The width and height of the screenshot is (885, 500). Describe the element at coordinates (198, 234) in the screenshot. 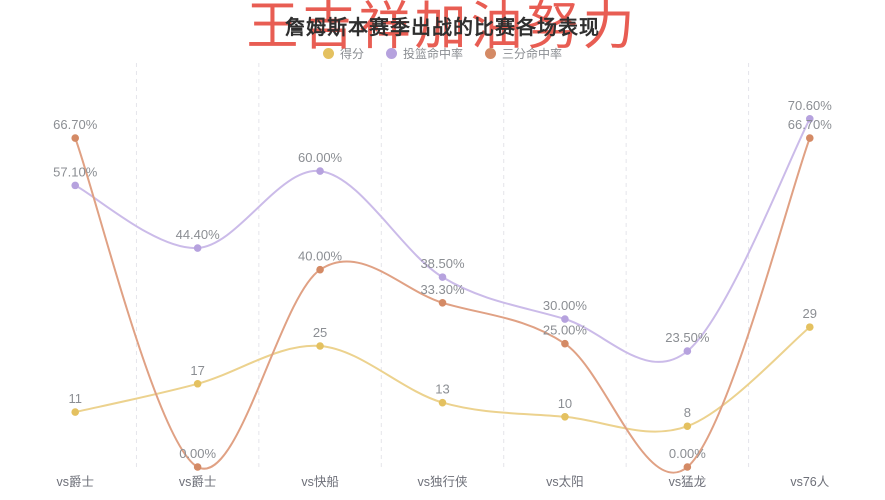

I see `data-label-fg-pct: 44.40%` at that location.